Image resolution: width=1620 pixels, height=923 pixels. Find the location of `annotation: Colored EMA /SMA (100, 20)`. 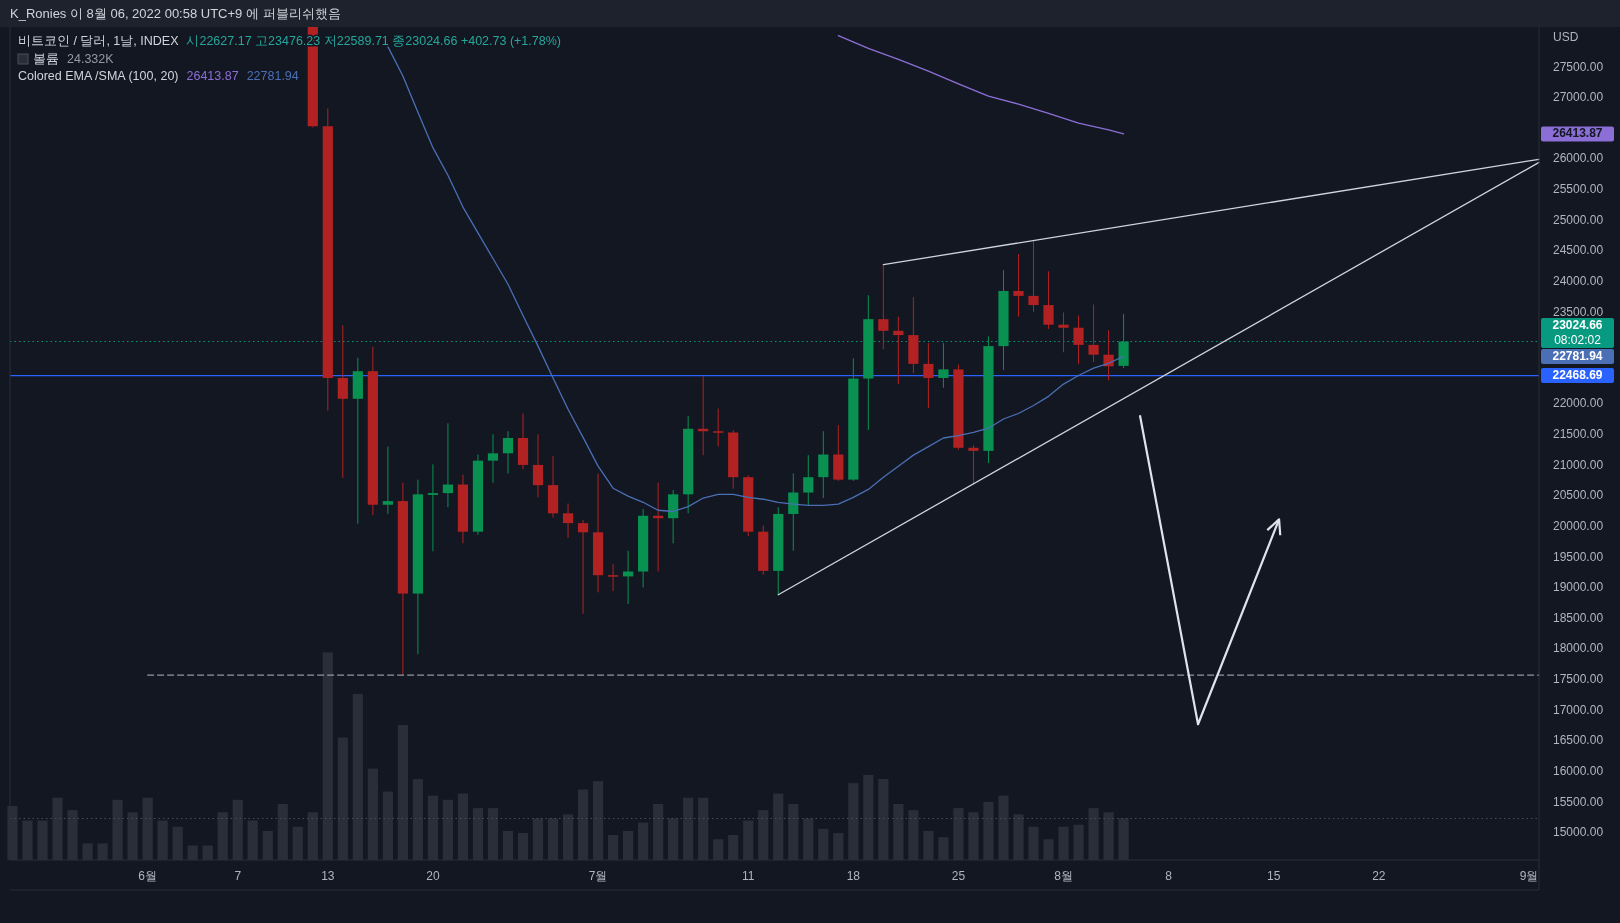

annotation: Colored EMA /SMA (100, 20) is located at coordinates (98, 76).